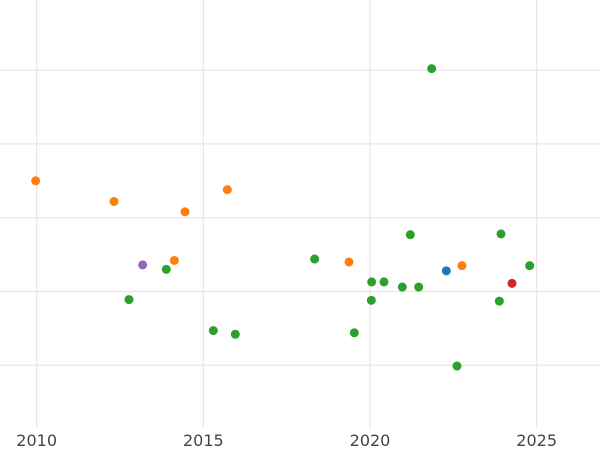  Describe the element at coordinates (203, 440) in the screenshot. I see `x-tick-label: 2015` at that location.